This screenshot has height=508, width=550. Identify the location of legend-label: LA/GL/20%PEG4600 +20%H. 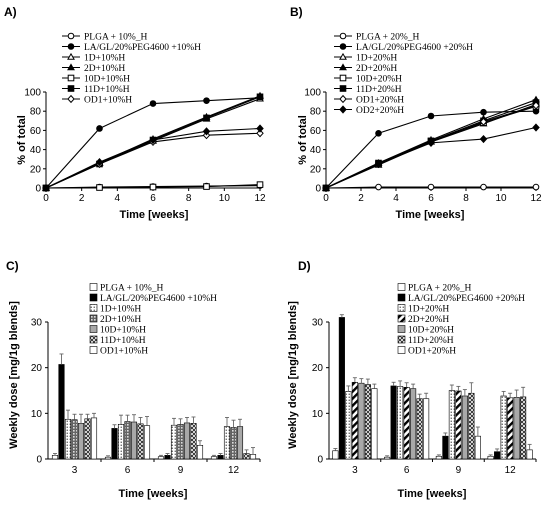
(414, 48).